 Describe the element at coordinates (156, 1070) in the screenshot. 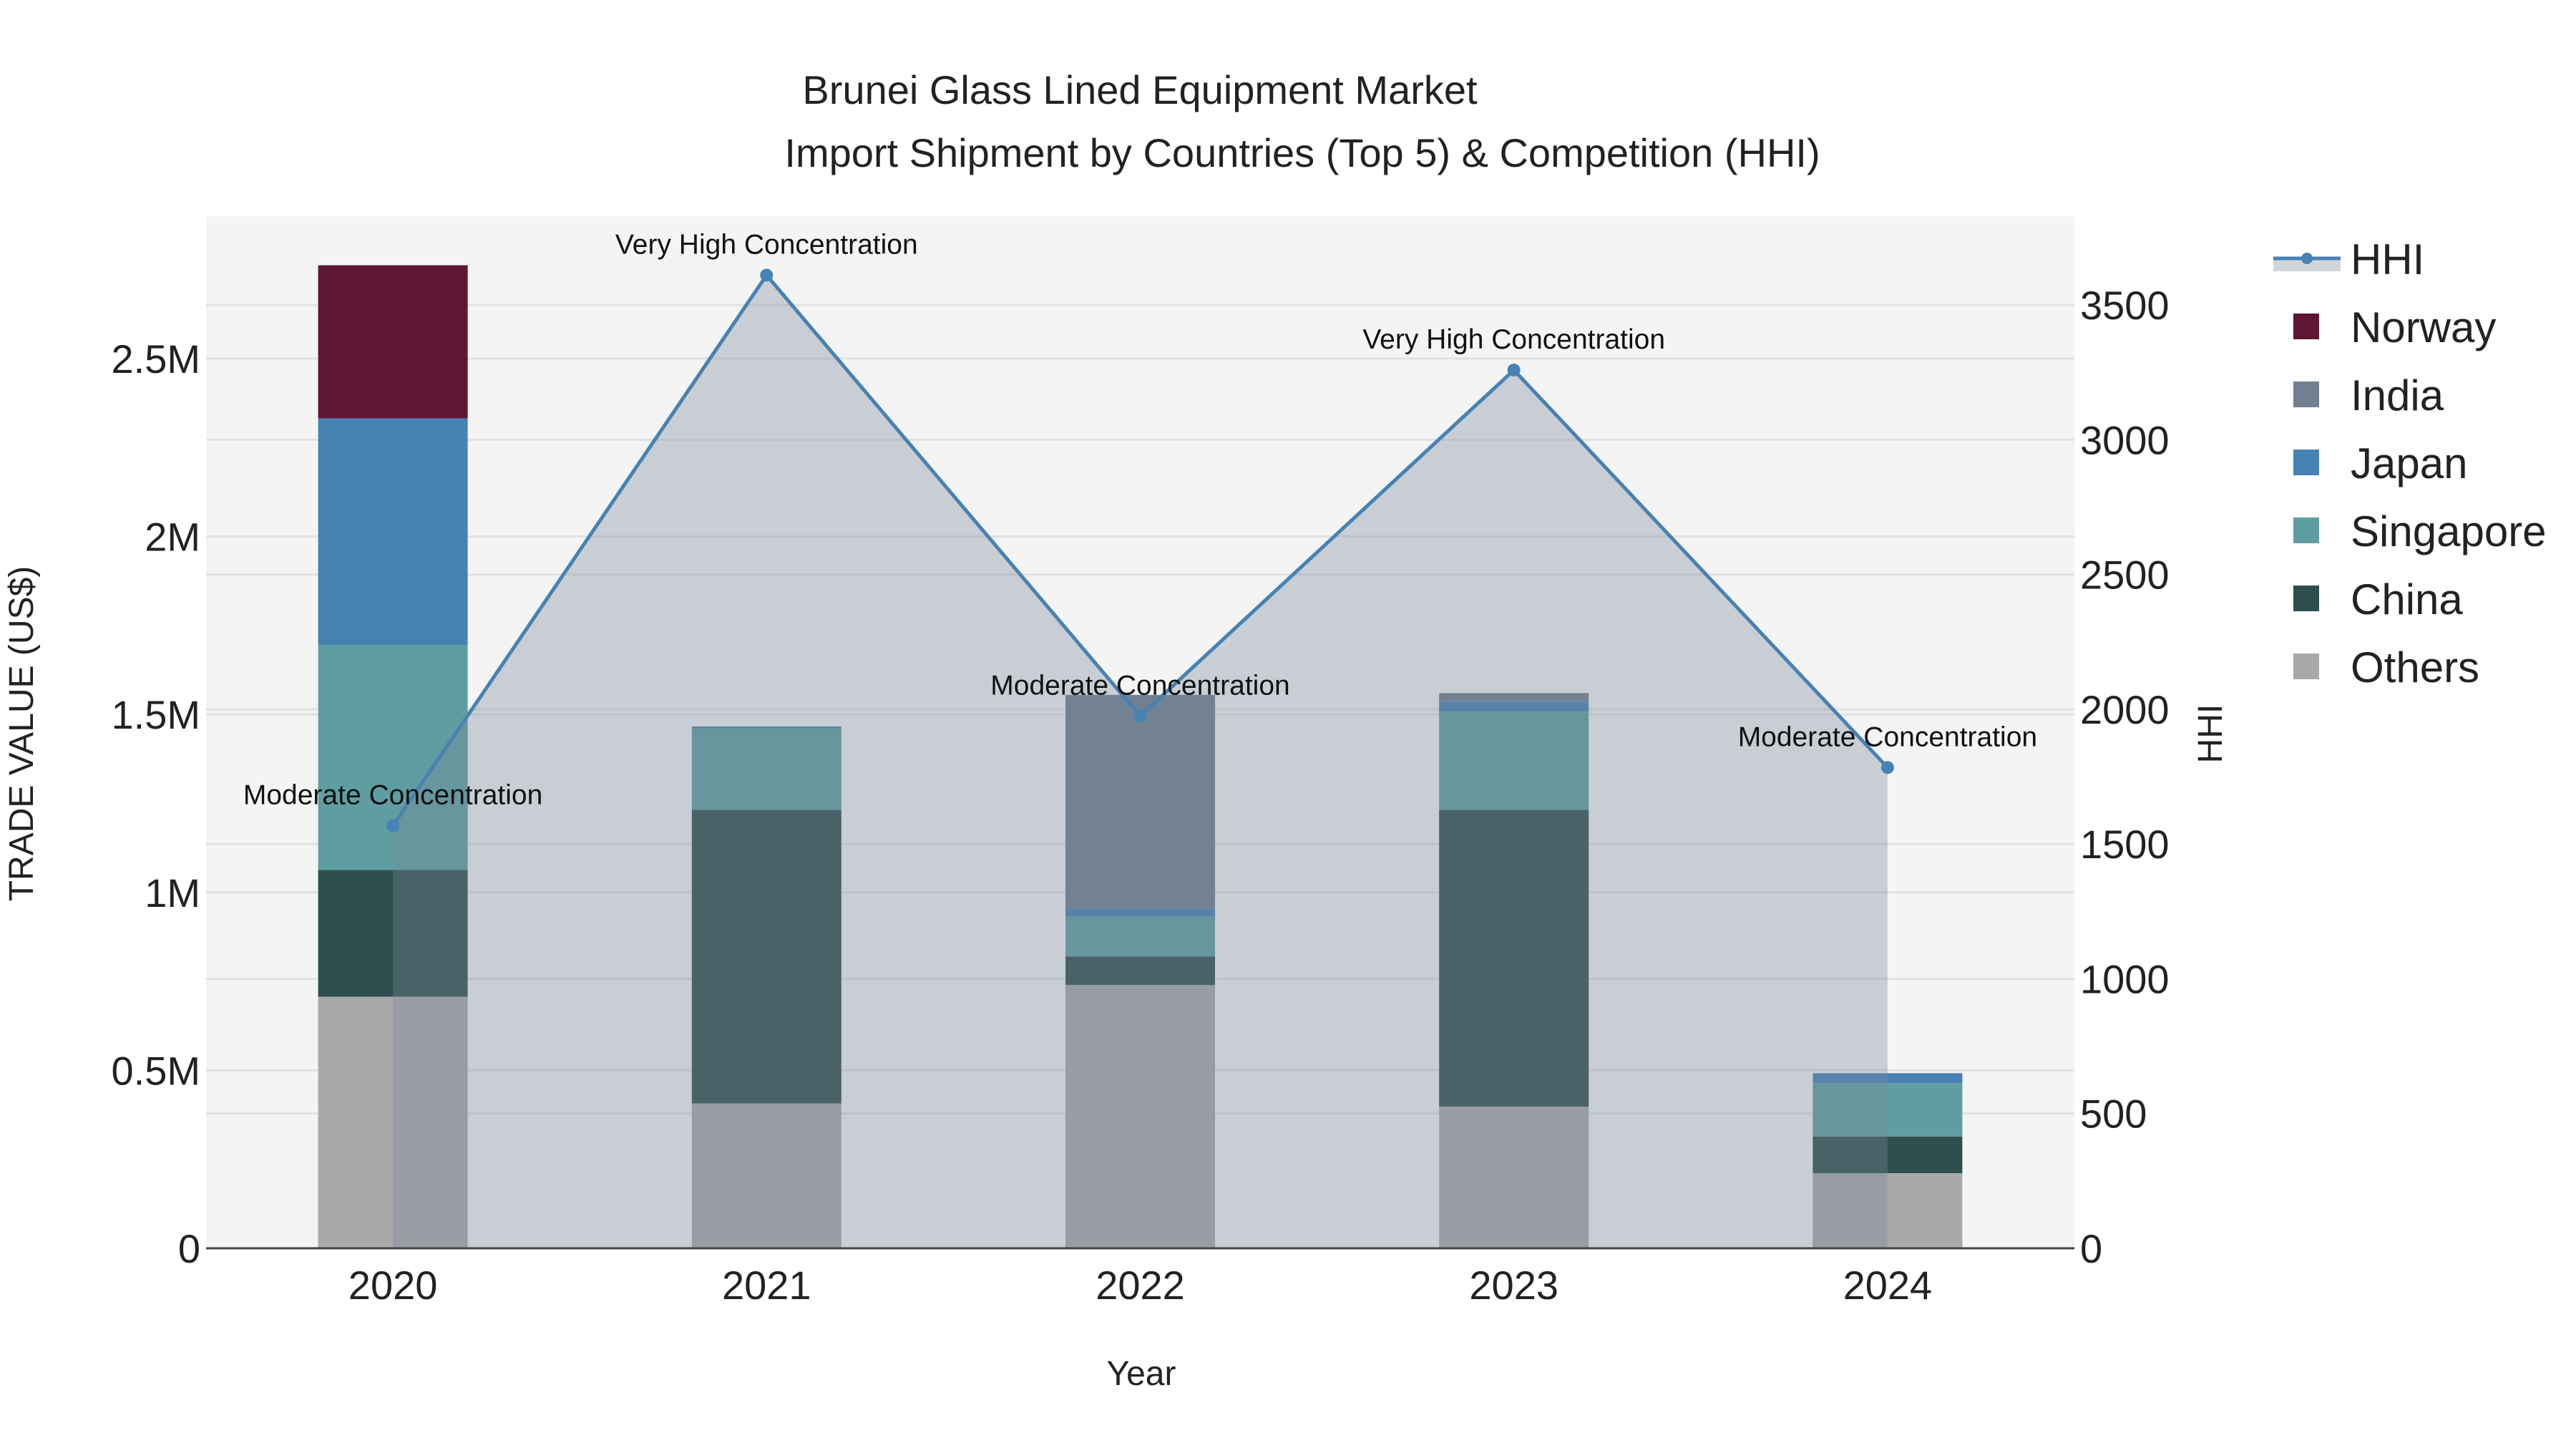

I see `y-tick-label: 0.5M` at that location.